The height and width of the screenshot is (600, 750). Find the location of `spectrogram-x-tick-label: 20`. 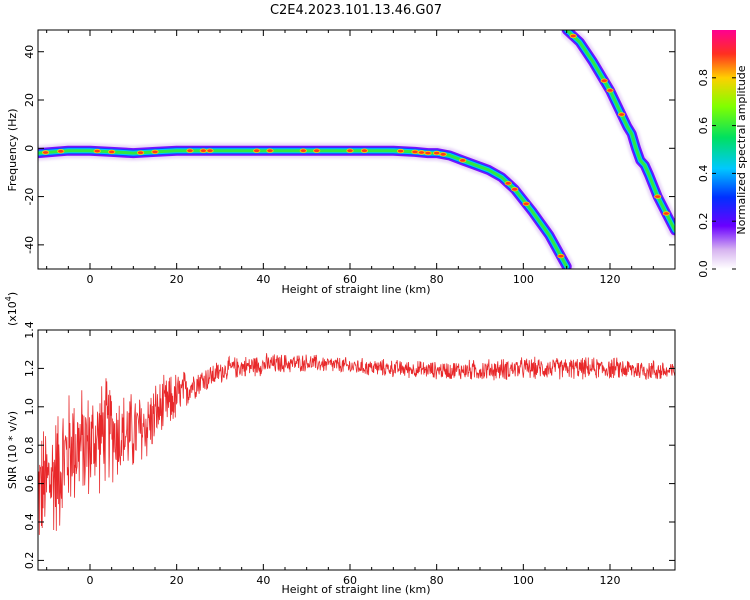

spectrogram-x-tick-label: 20 is located at coordinates (177, 279).